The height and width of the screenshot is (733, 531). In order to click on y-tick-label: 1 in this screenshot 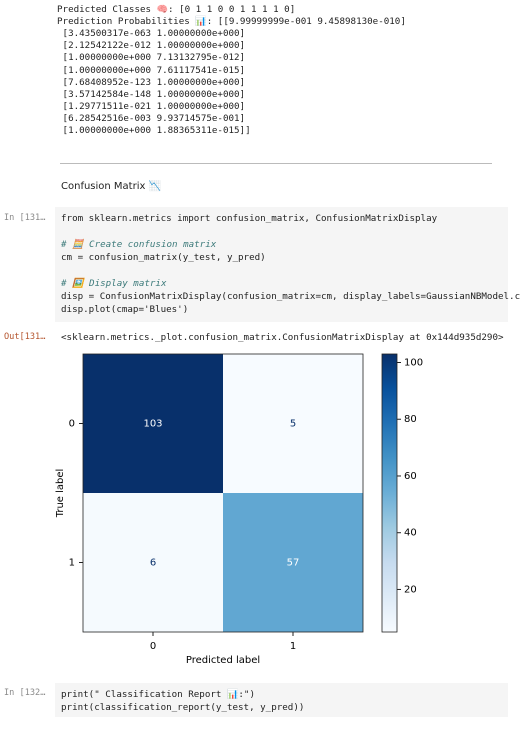, I will do `click(72, 563)`.